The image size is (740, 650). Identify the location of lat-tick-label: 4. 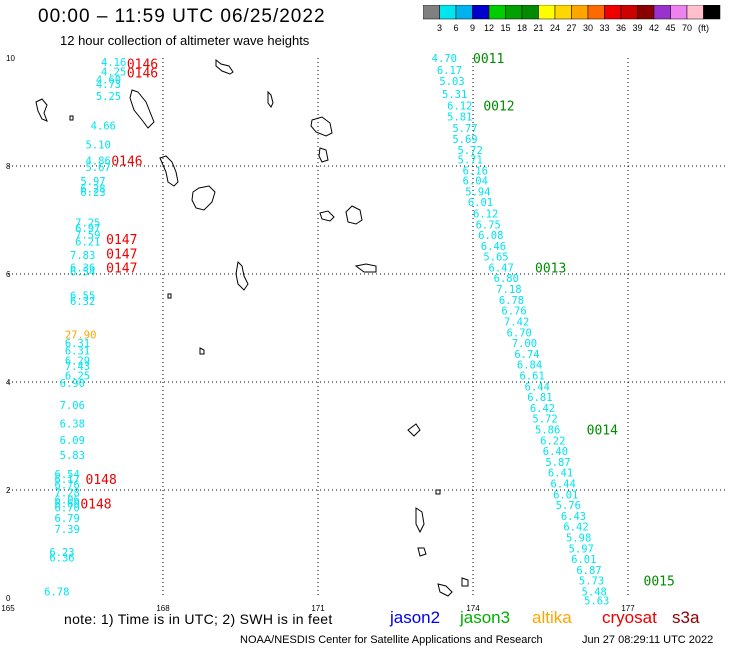
(8, 382).